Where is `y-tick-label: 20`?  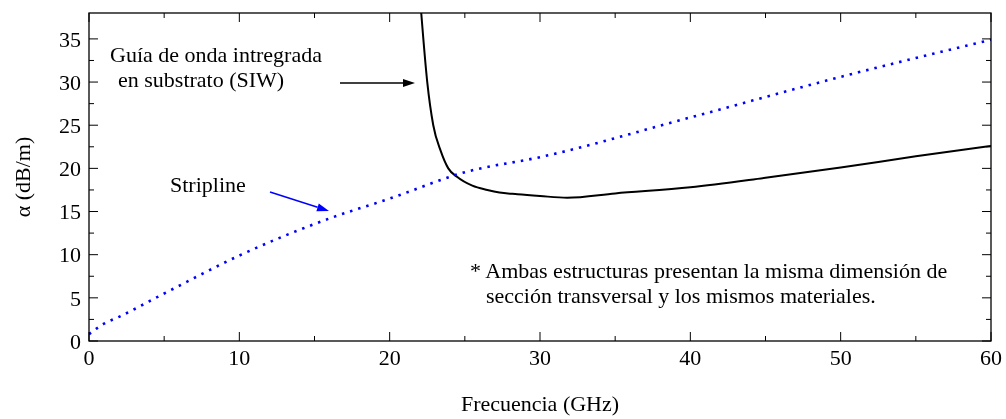 y-tick-label: 20 is located at coordinates (70, 169).